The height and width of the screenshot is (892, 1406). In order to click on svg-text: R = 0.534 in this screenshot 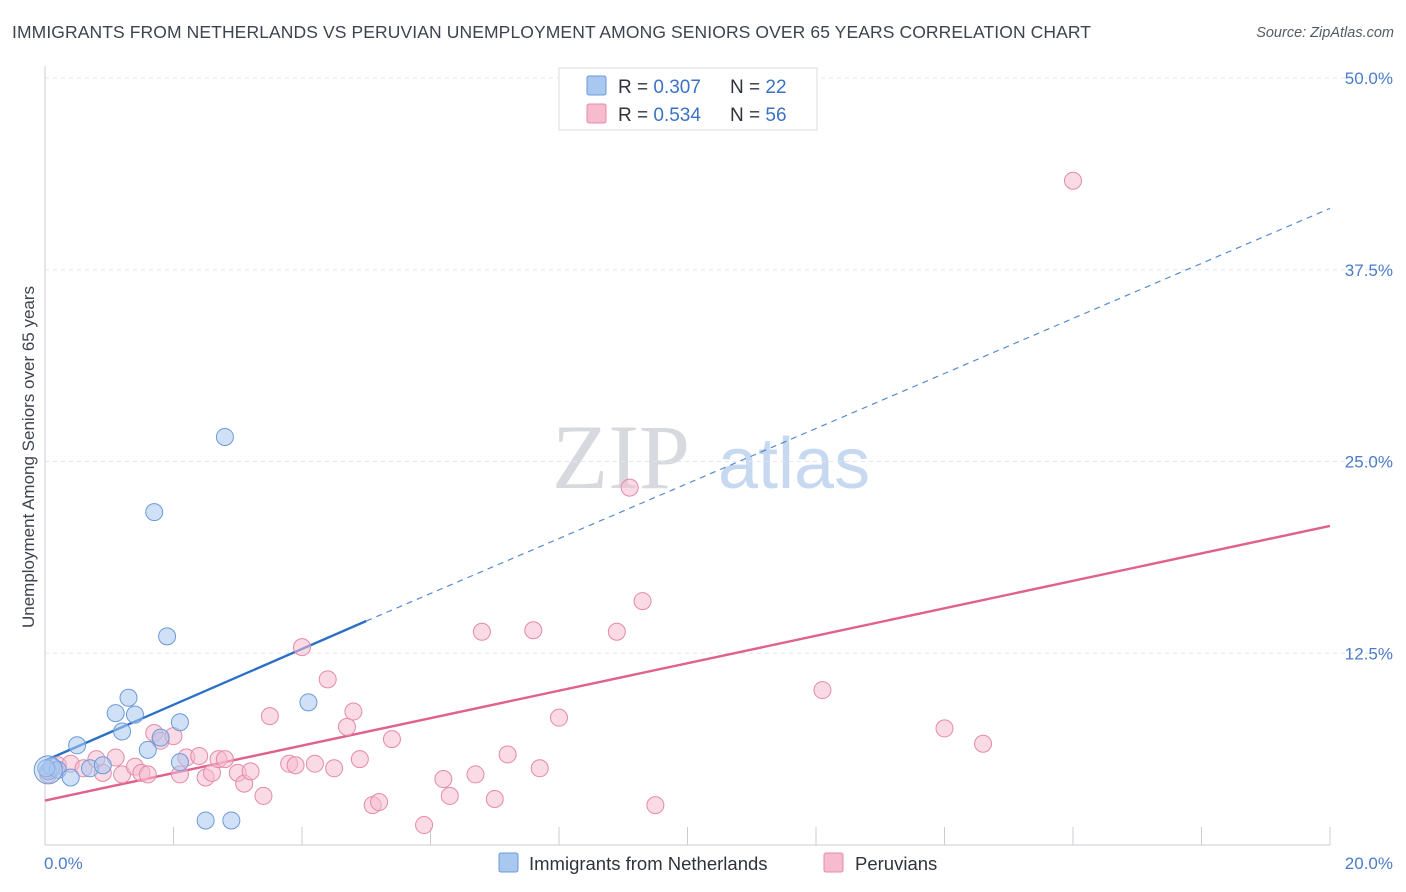, I will do `click(659, 115)`.